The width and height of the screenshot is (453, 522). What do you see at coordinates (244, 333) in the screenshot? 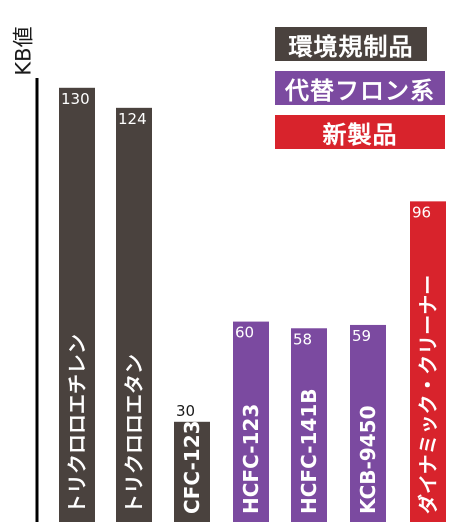
I see `value-label-3: 60` at bounding box center [244, 333].